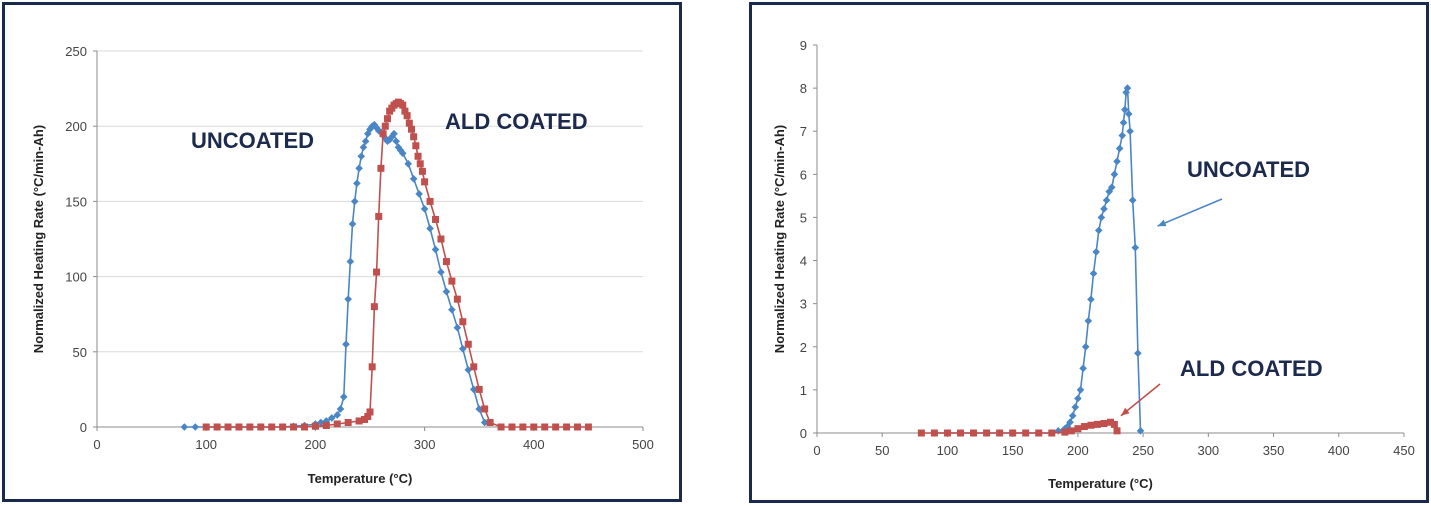 The height and width of the screenshot is (506, 1431). I want to click on y-tick-label-6: 6, so click(803, 174).